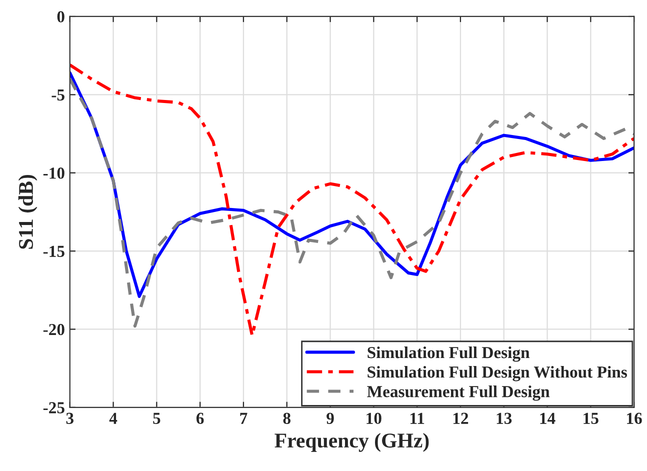 The width and height of the screenshot is (647, 471). Describe the element at coordinates (330, 418) in the screenshot. I see `x-tick-label: 9` at that location.